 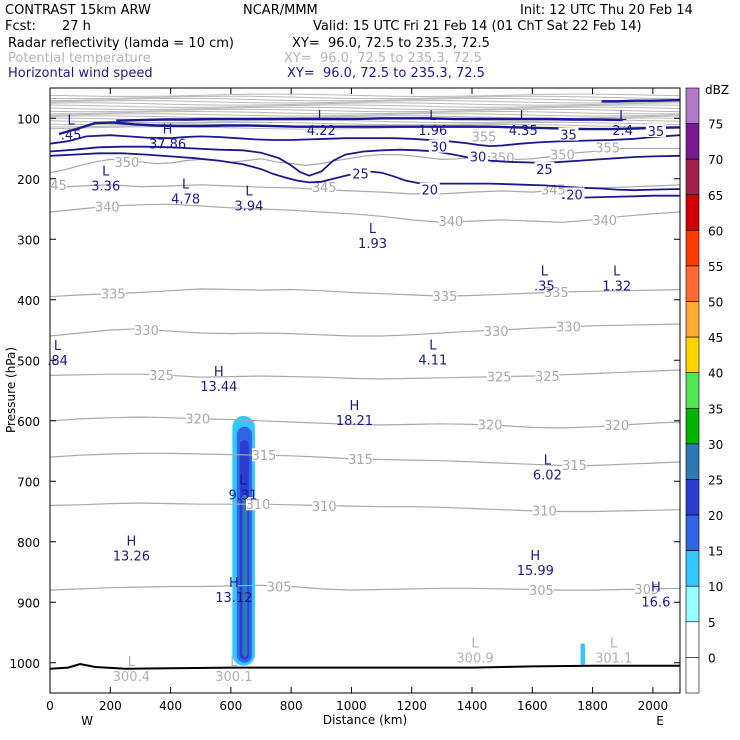 I want to click on extremum-value: 37.86, so click(x=167, y=144).